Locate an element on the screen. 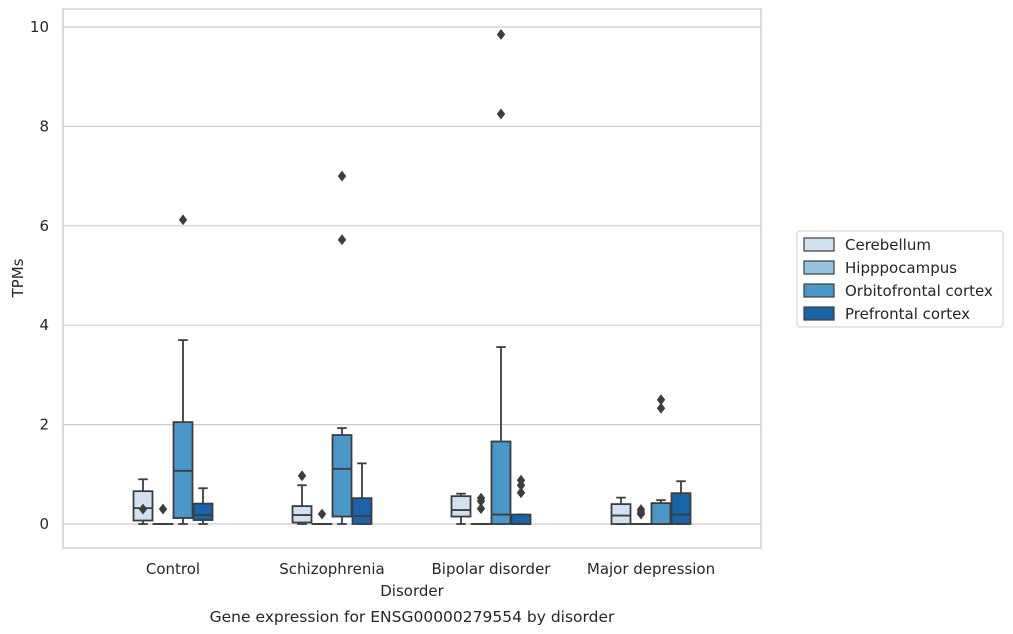 This screenshot has height=634, width=1013. y-tick-label: 0 is located at coordinates (44, 524).